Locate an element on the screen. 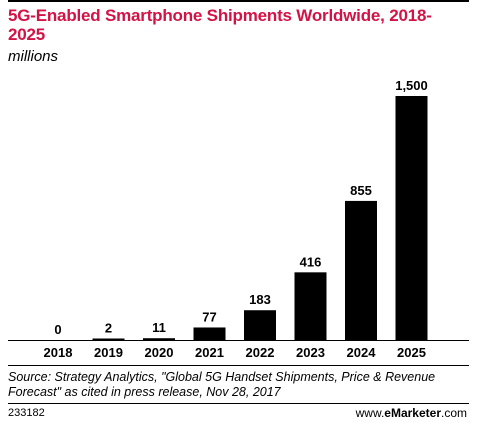  bar-2021 is located at coordinates (209, 333).